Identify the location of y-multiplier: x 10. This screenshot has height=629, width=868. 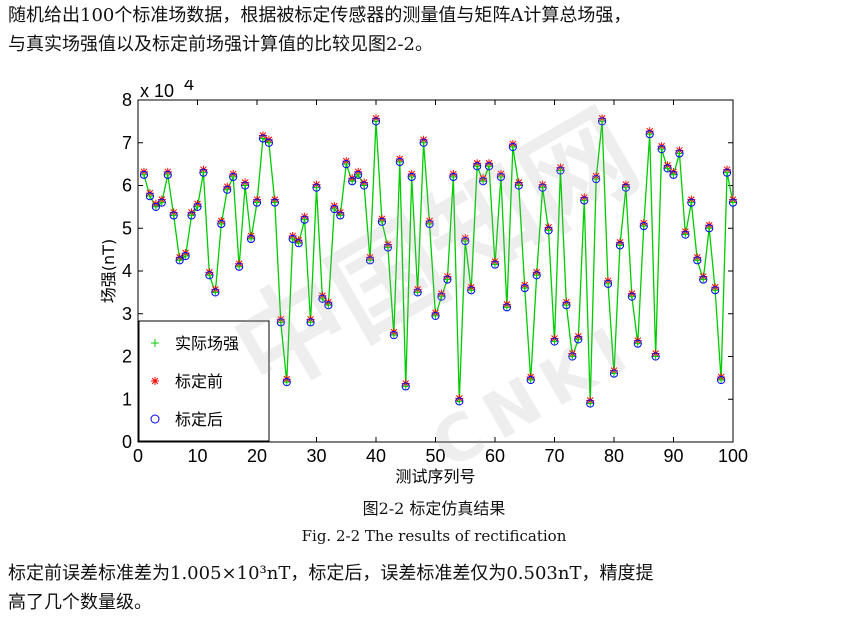
(157, 91).